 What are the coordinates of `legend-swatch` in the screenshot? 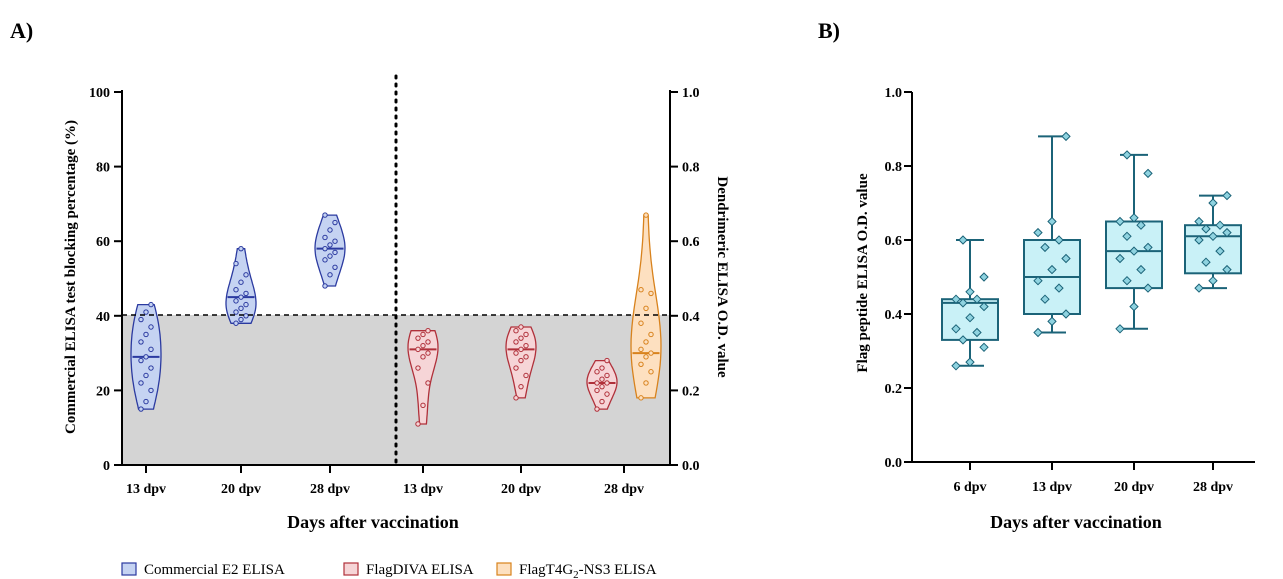 It's located at (351, 569).